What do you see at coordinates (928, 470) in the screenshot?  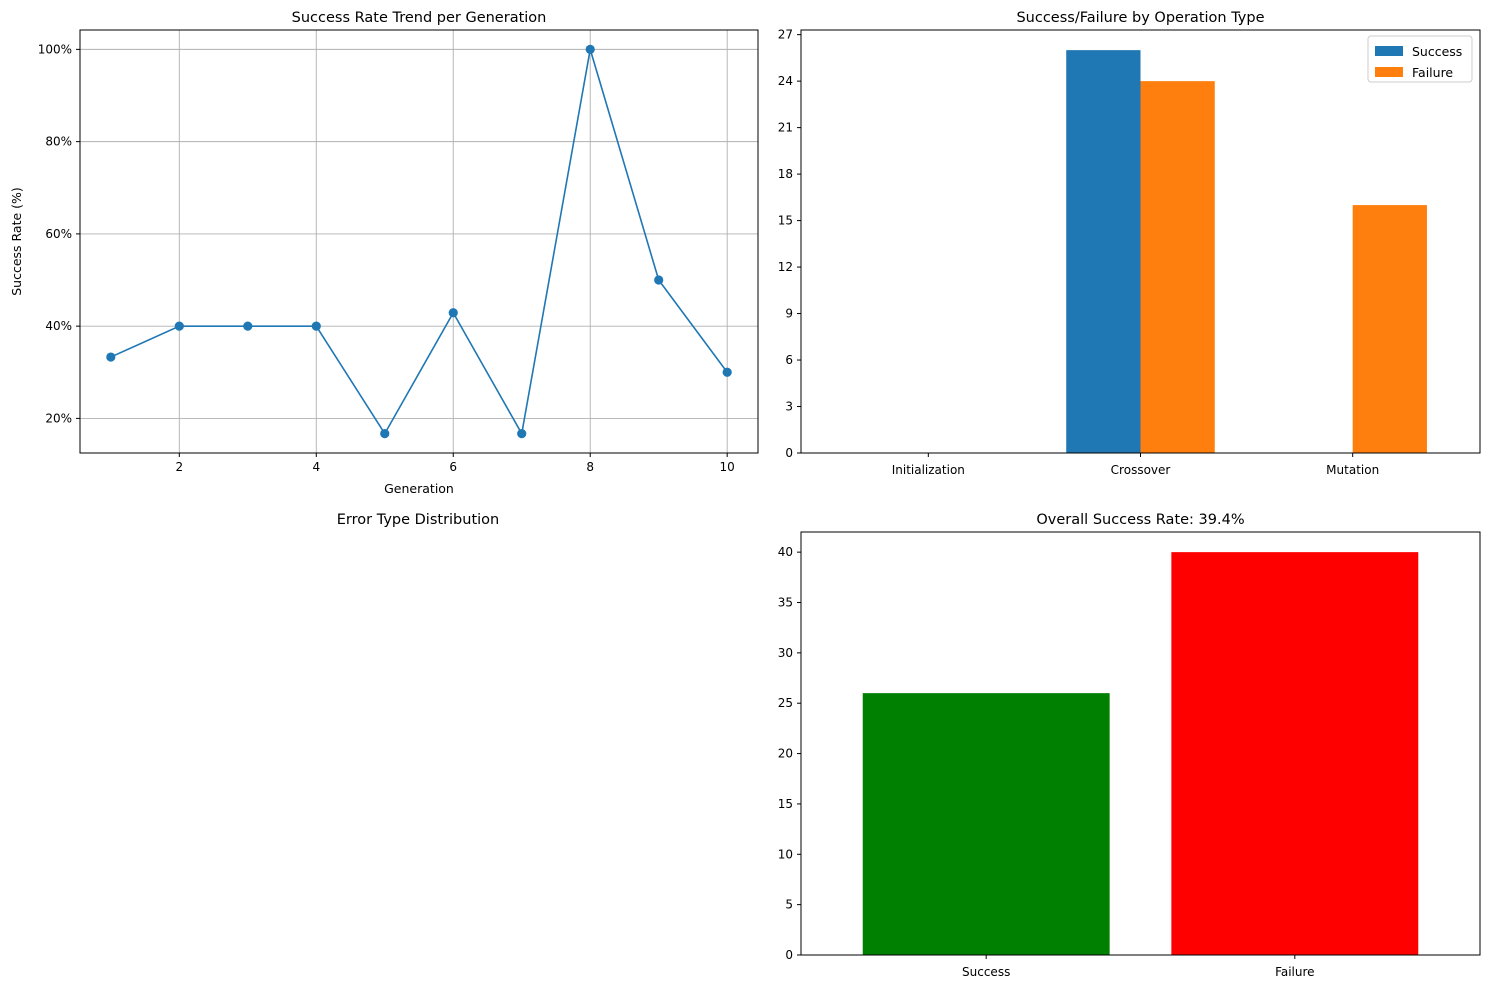 I see `ops-category-label: Initialization` at bounding box center [928, 470].